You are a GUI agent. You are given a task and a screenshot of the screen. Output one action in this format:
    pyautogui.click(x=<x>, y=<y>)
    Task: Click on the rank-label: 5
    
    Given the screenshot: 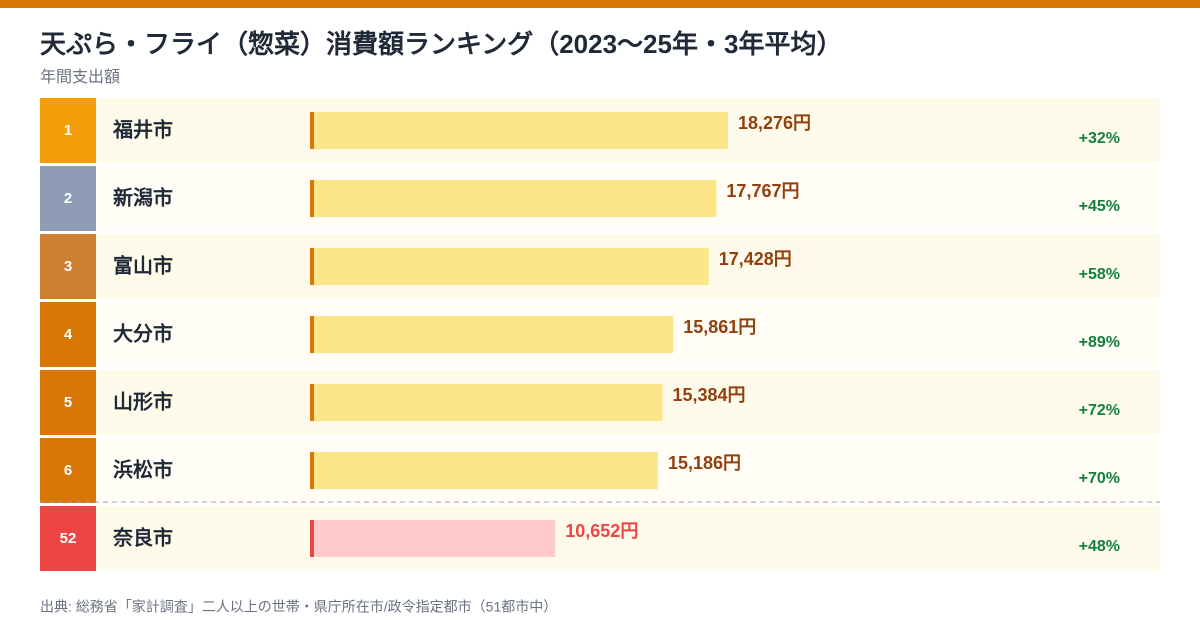 What is the action you would take?
    pyautogui.click(x=68, y=402)
    